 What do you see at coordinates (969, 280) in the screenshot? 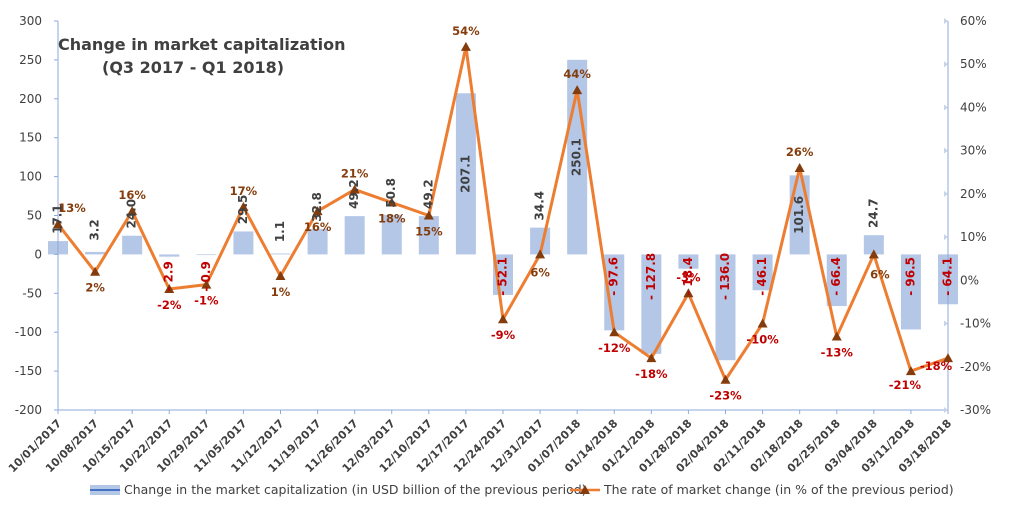
I see `right-tick-label: 0%` at bounding box center [969, 280].